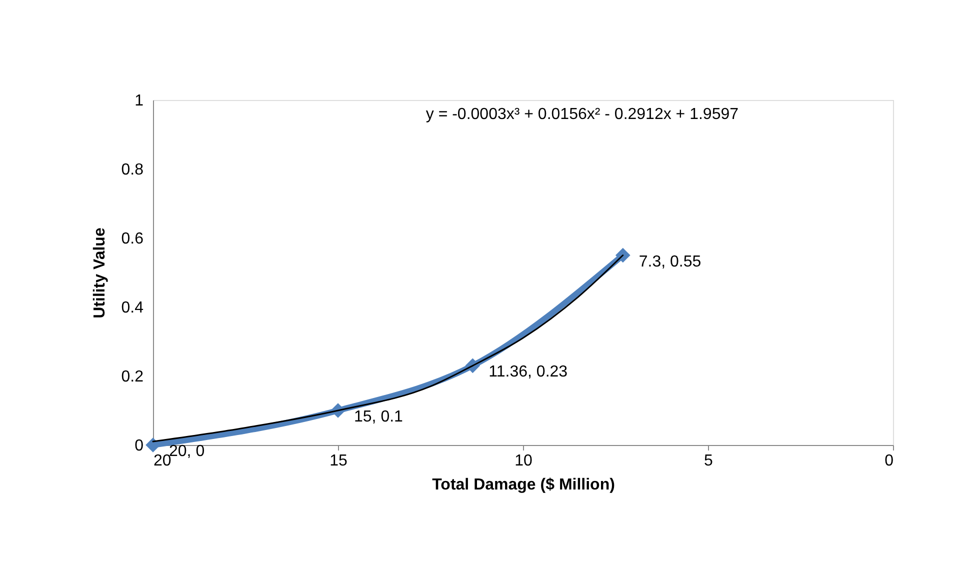  What do you see at coordinates (528, 372) in the screenshot?
I see `data-label: 11.36, 0.23` at bounding box center [528, 372].